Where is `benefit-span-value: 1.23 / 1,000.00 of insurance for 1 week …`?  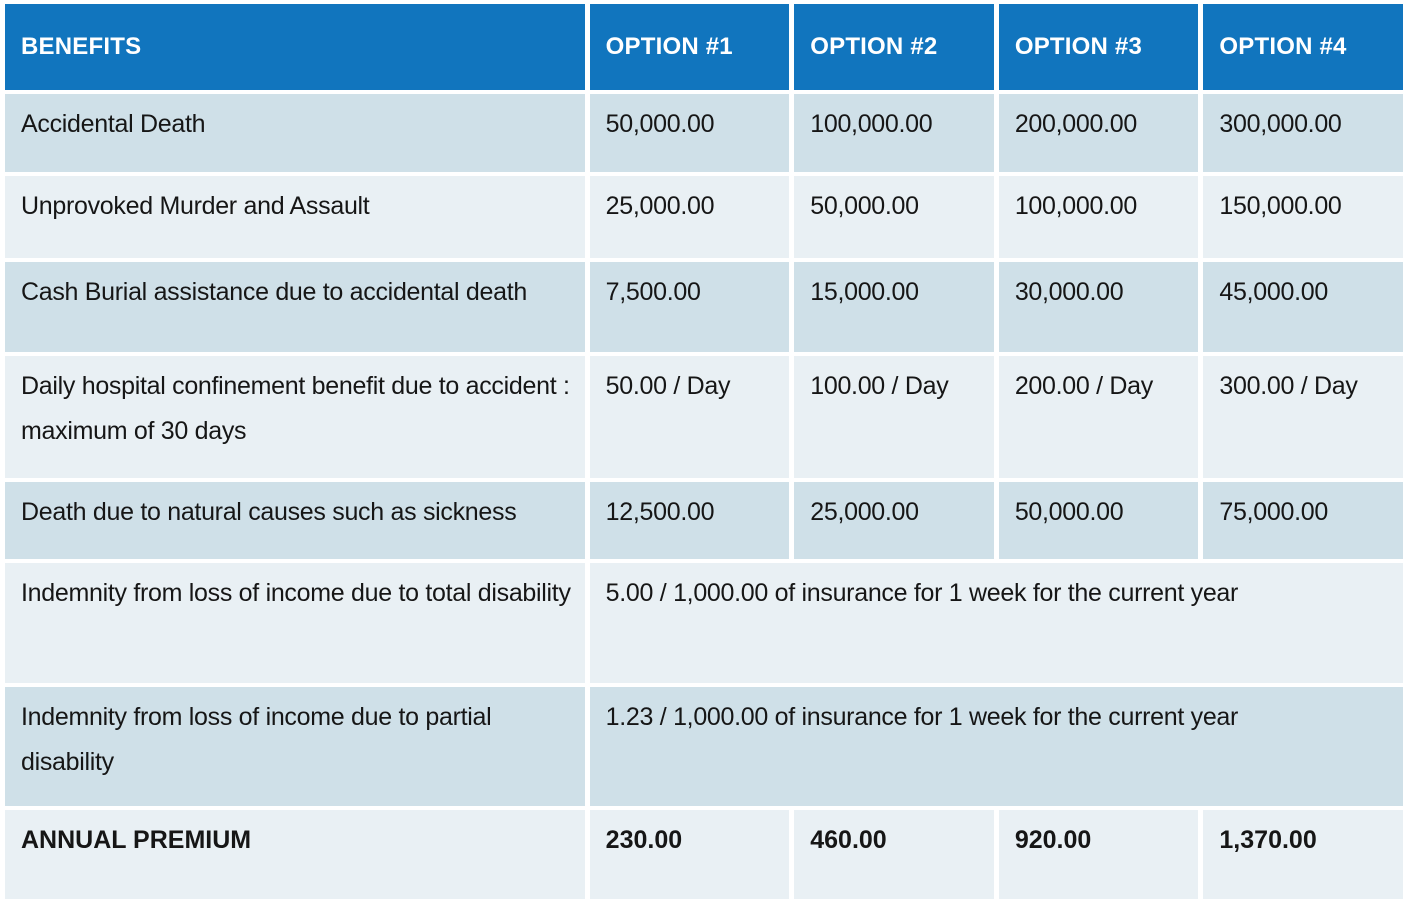 benefit-span-value: 1.23 / 1,000.00 of insurance for 1 week … is located at coordinates (996, 746).